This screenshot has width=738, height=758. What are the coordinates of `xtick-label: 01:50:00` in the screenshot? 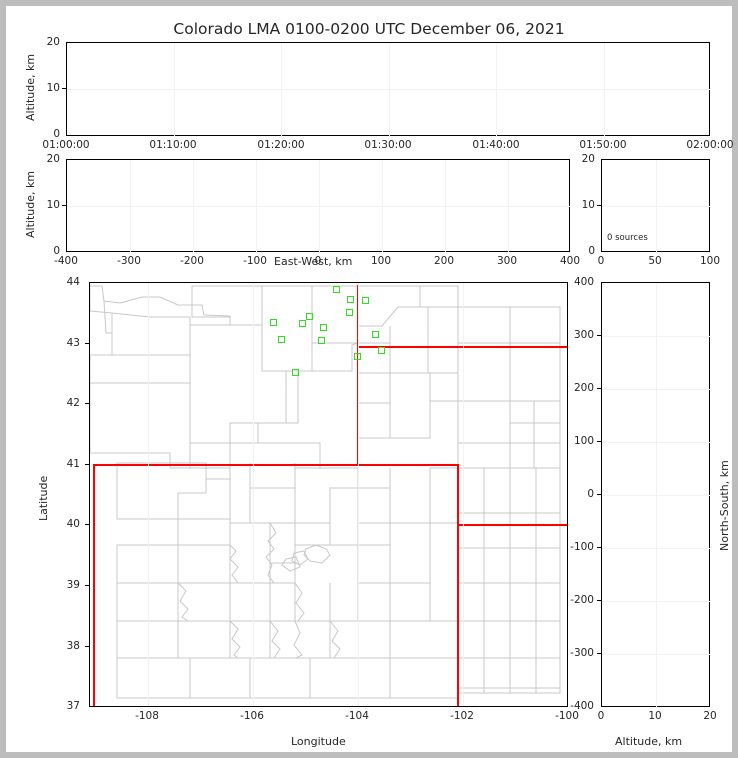 It's located at (603, 145).